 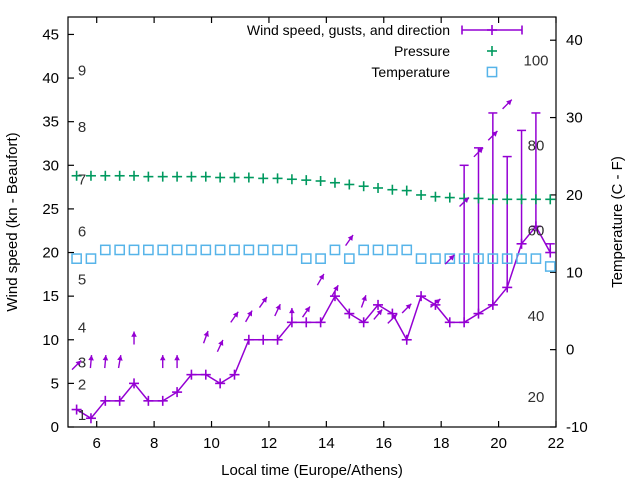 I want to click on x-tick-label-8: 8, so click(x=154, y=443).